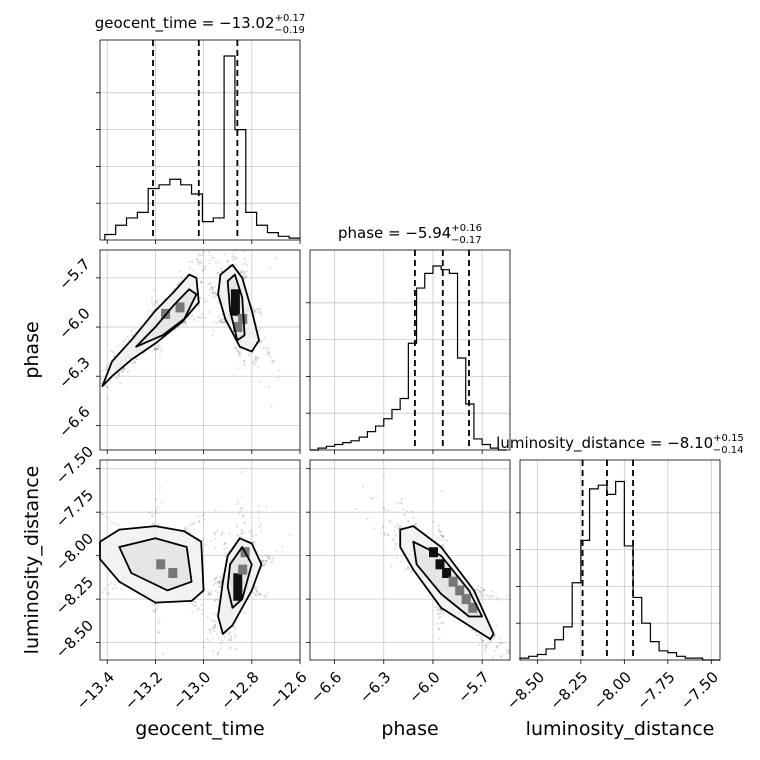 Image resolution: width=760 pixels, height=760 pixels. What do you see at coordinates (525, 690) in the screenshot?
I see `x-tick-label: −8.50` at bounding box center [525, 690].